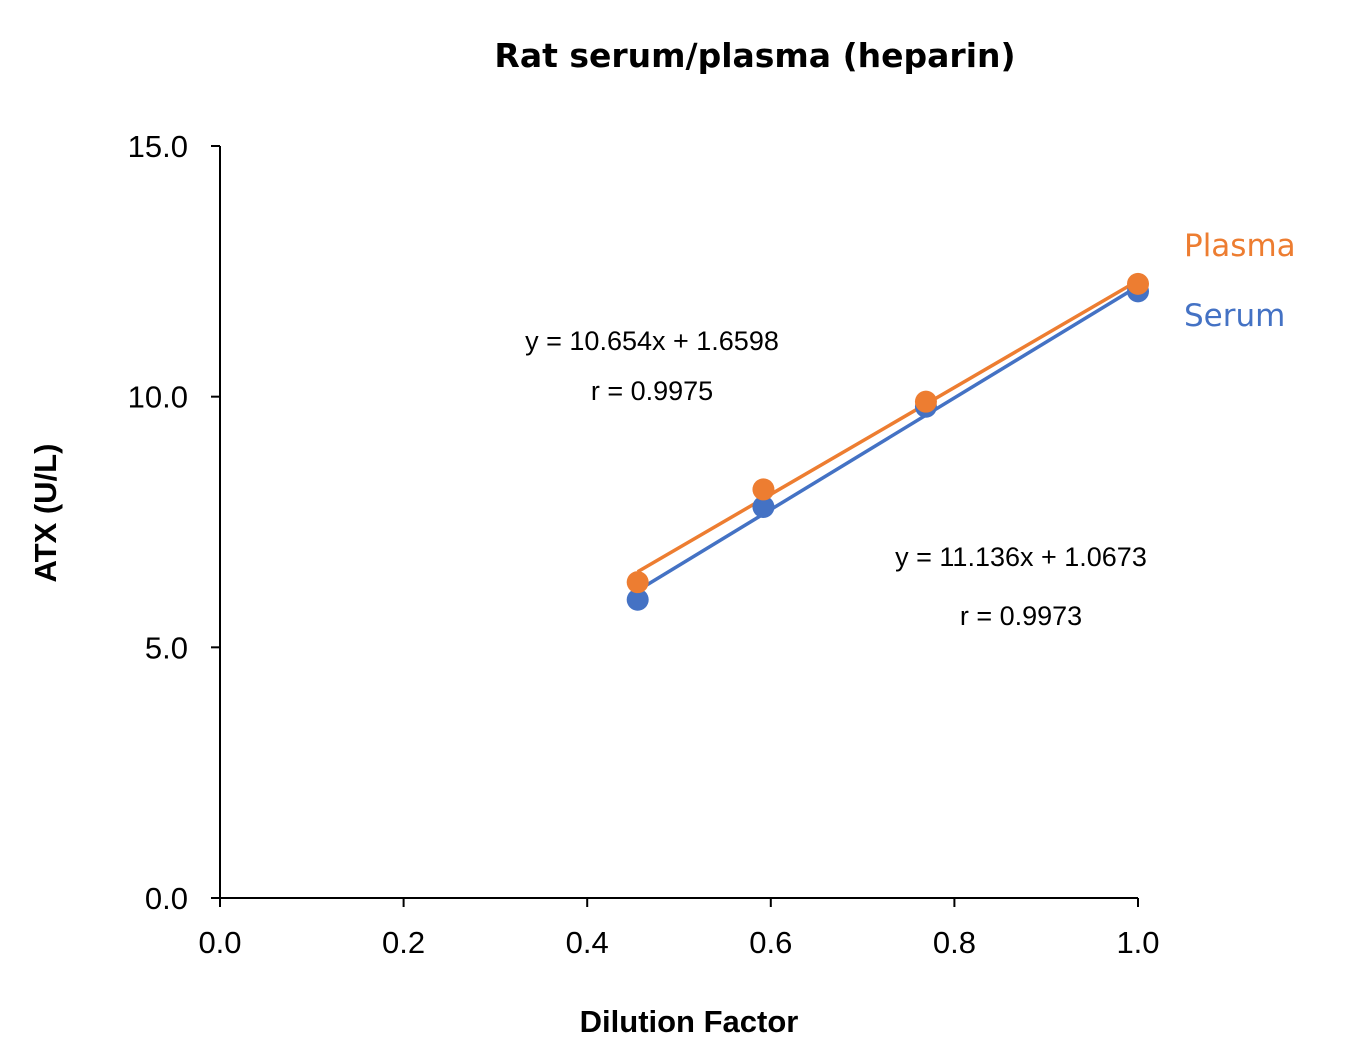  Describe the element at coordinates (158, 146) in the screenshot. I see `y-tick-label: 15.0` at that location.